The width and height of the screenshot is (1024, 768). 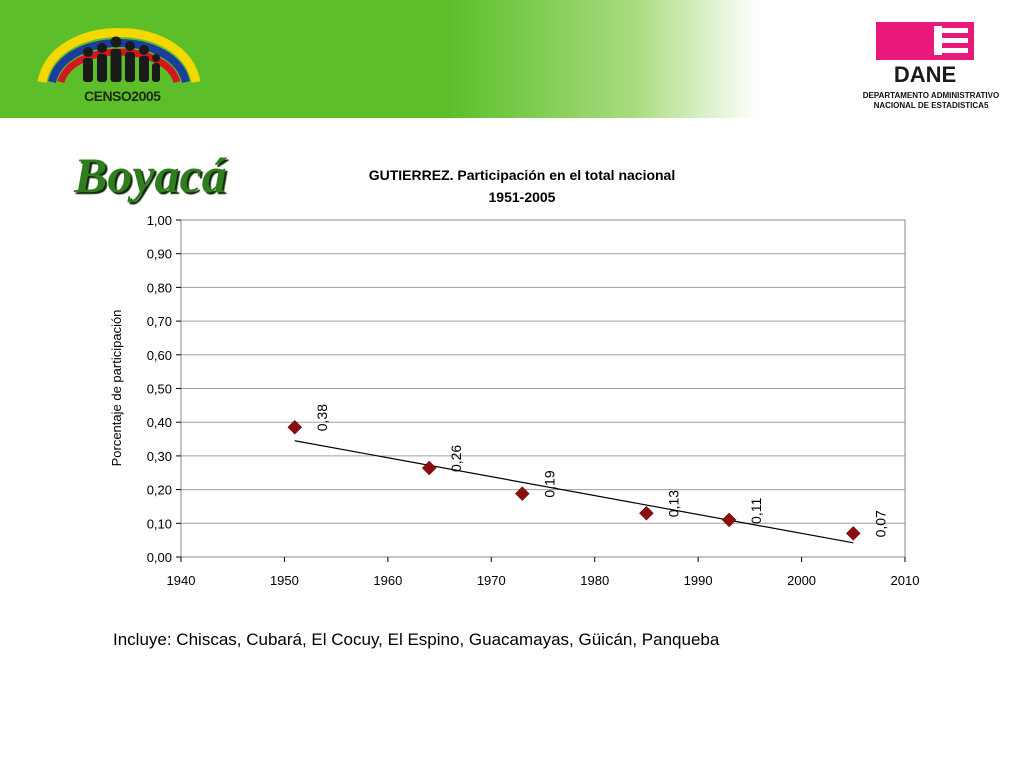 I want to click on dane-caption-line1: DEPARTAMENTO ADMINISTRATIVO, so click(x=931, y=95).